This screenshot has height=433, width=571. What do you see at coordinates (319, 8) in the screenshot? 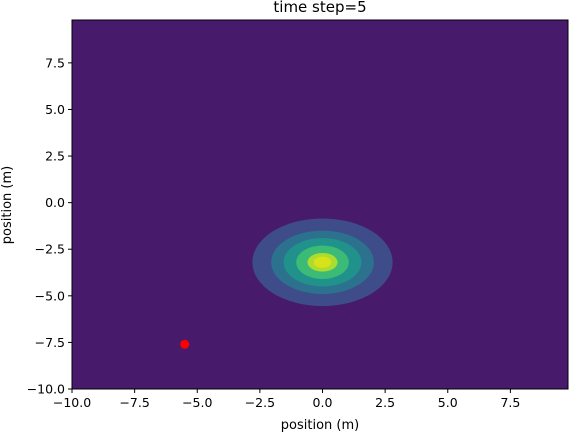
I see `chart-title: time step=5` at bounding box center [319, 8].